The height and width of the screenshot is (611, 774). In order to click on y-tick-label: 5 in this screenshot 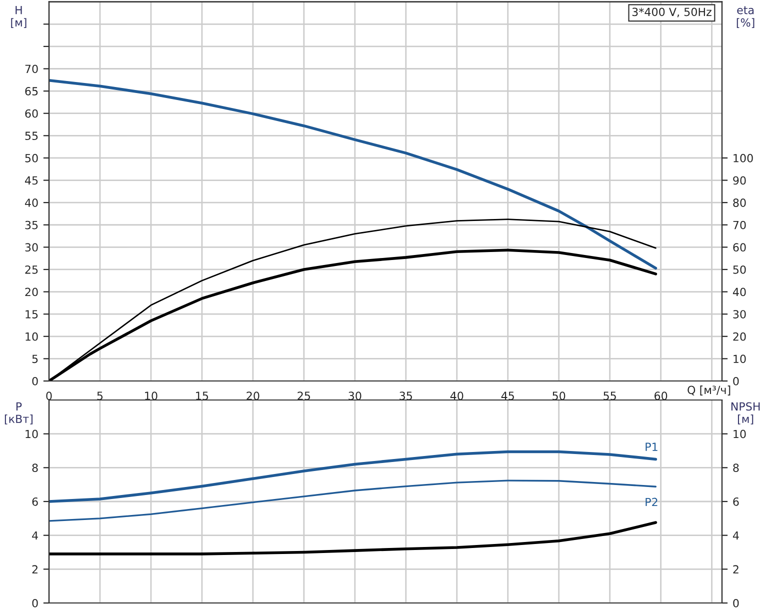, I will do `click(35, 359)`.